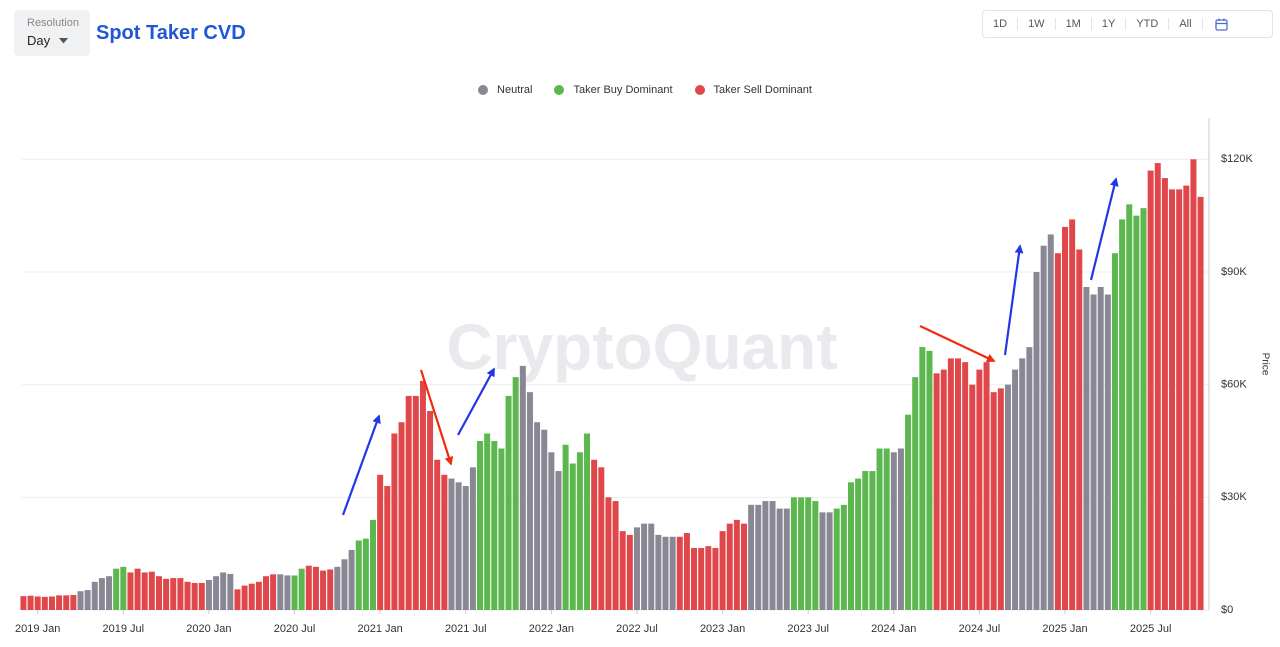  I want to click on x-tick-label: 2019 Jul, so click(124, 629).